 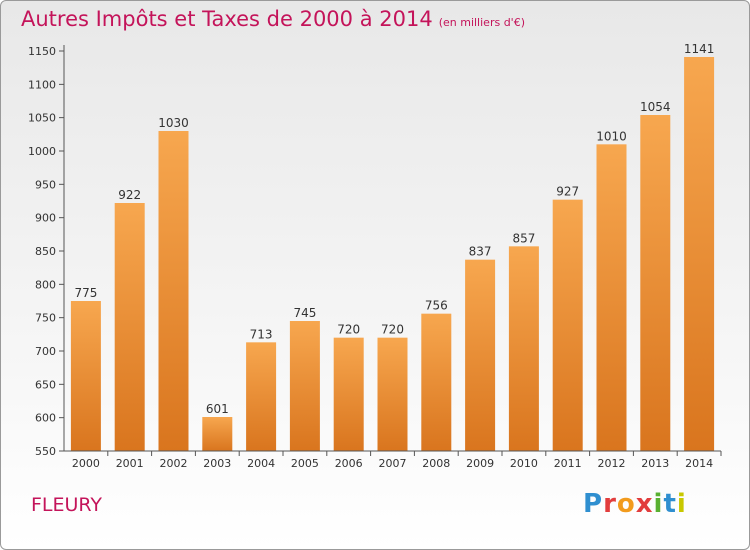 I want to click on title-unit: (en milliers d'€), so click(x=481, y=22).